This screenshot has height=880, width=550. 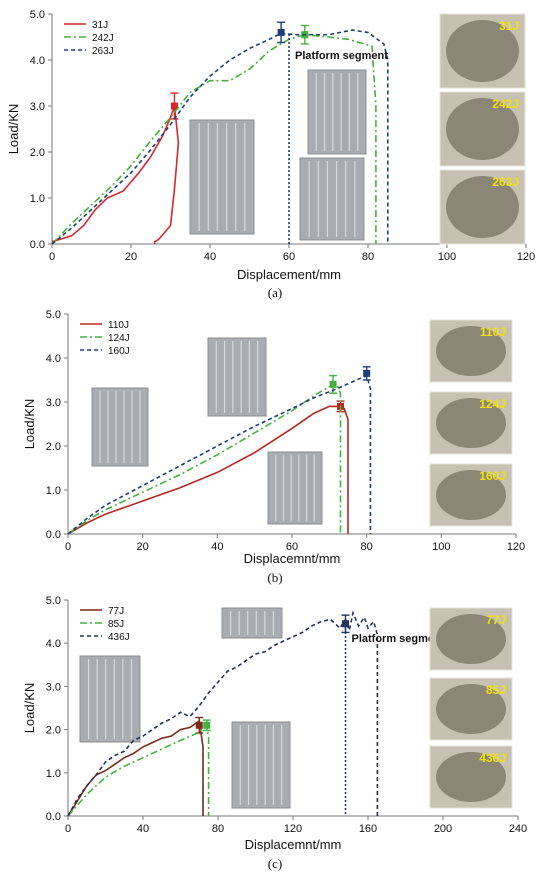 What do you see at coordinates (103, 51) in the screenshot?
I see `legend-label: 263J` at bounding box center [103, 51].